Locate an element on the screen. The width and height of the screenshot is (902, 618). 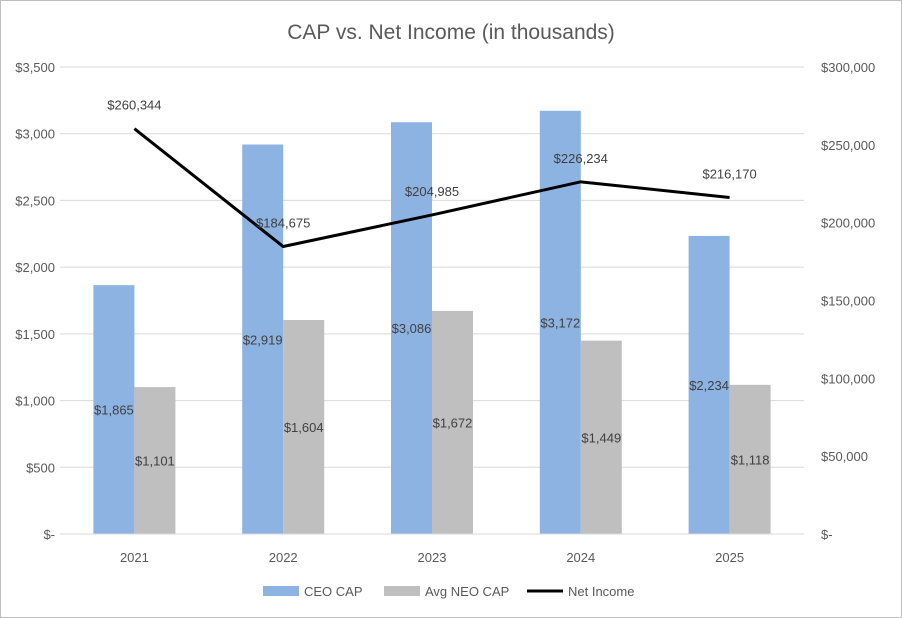
y-right-tick-label: $200,000 is located at coordinates (848, 223).